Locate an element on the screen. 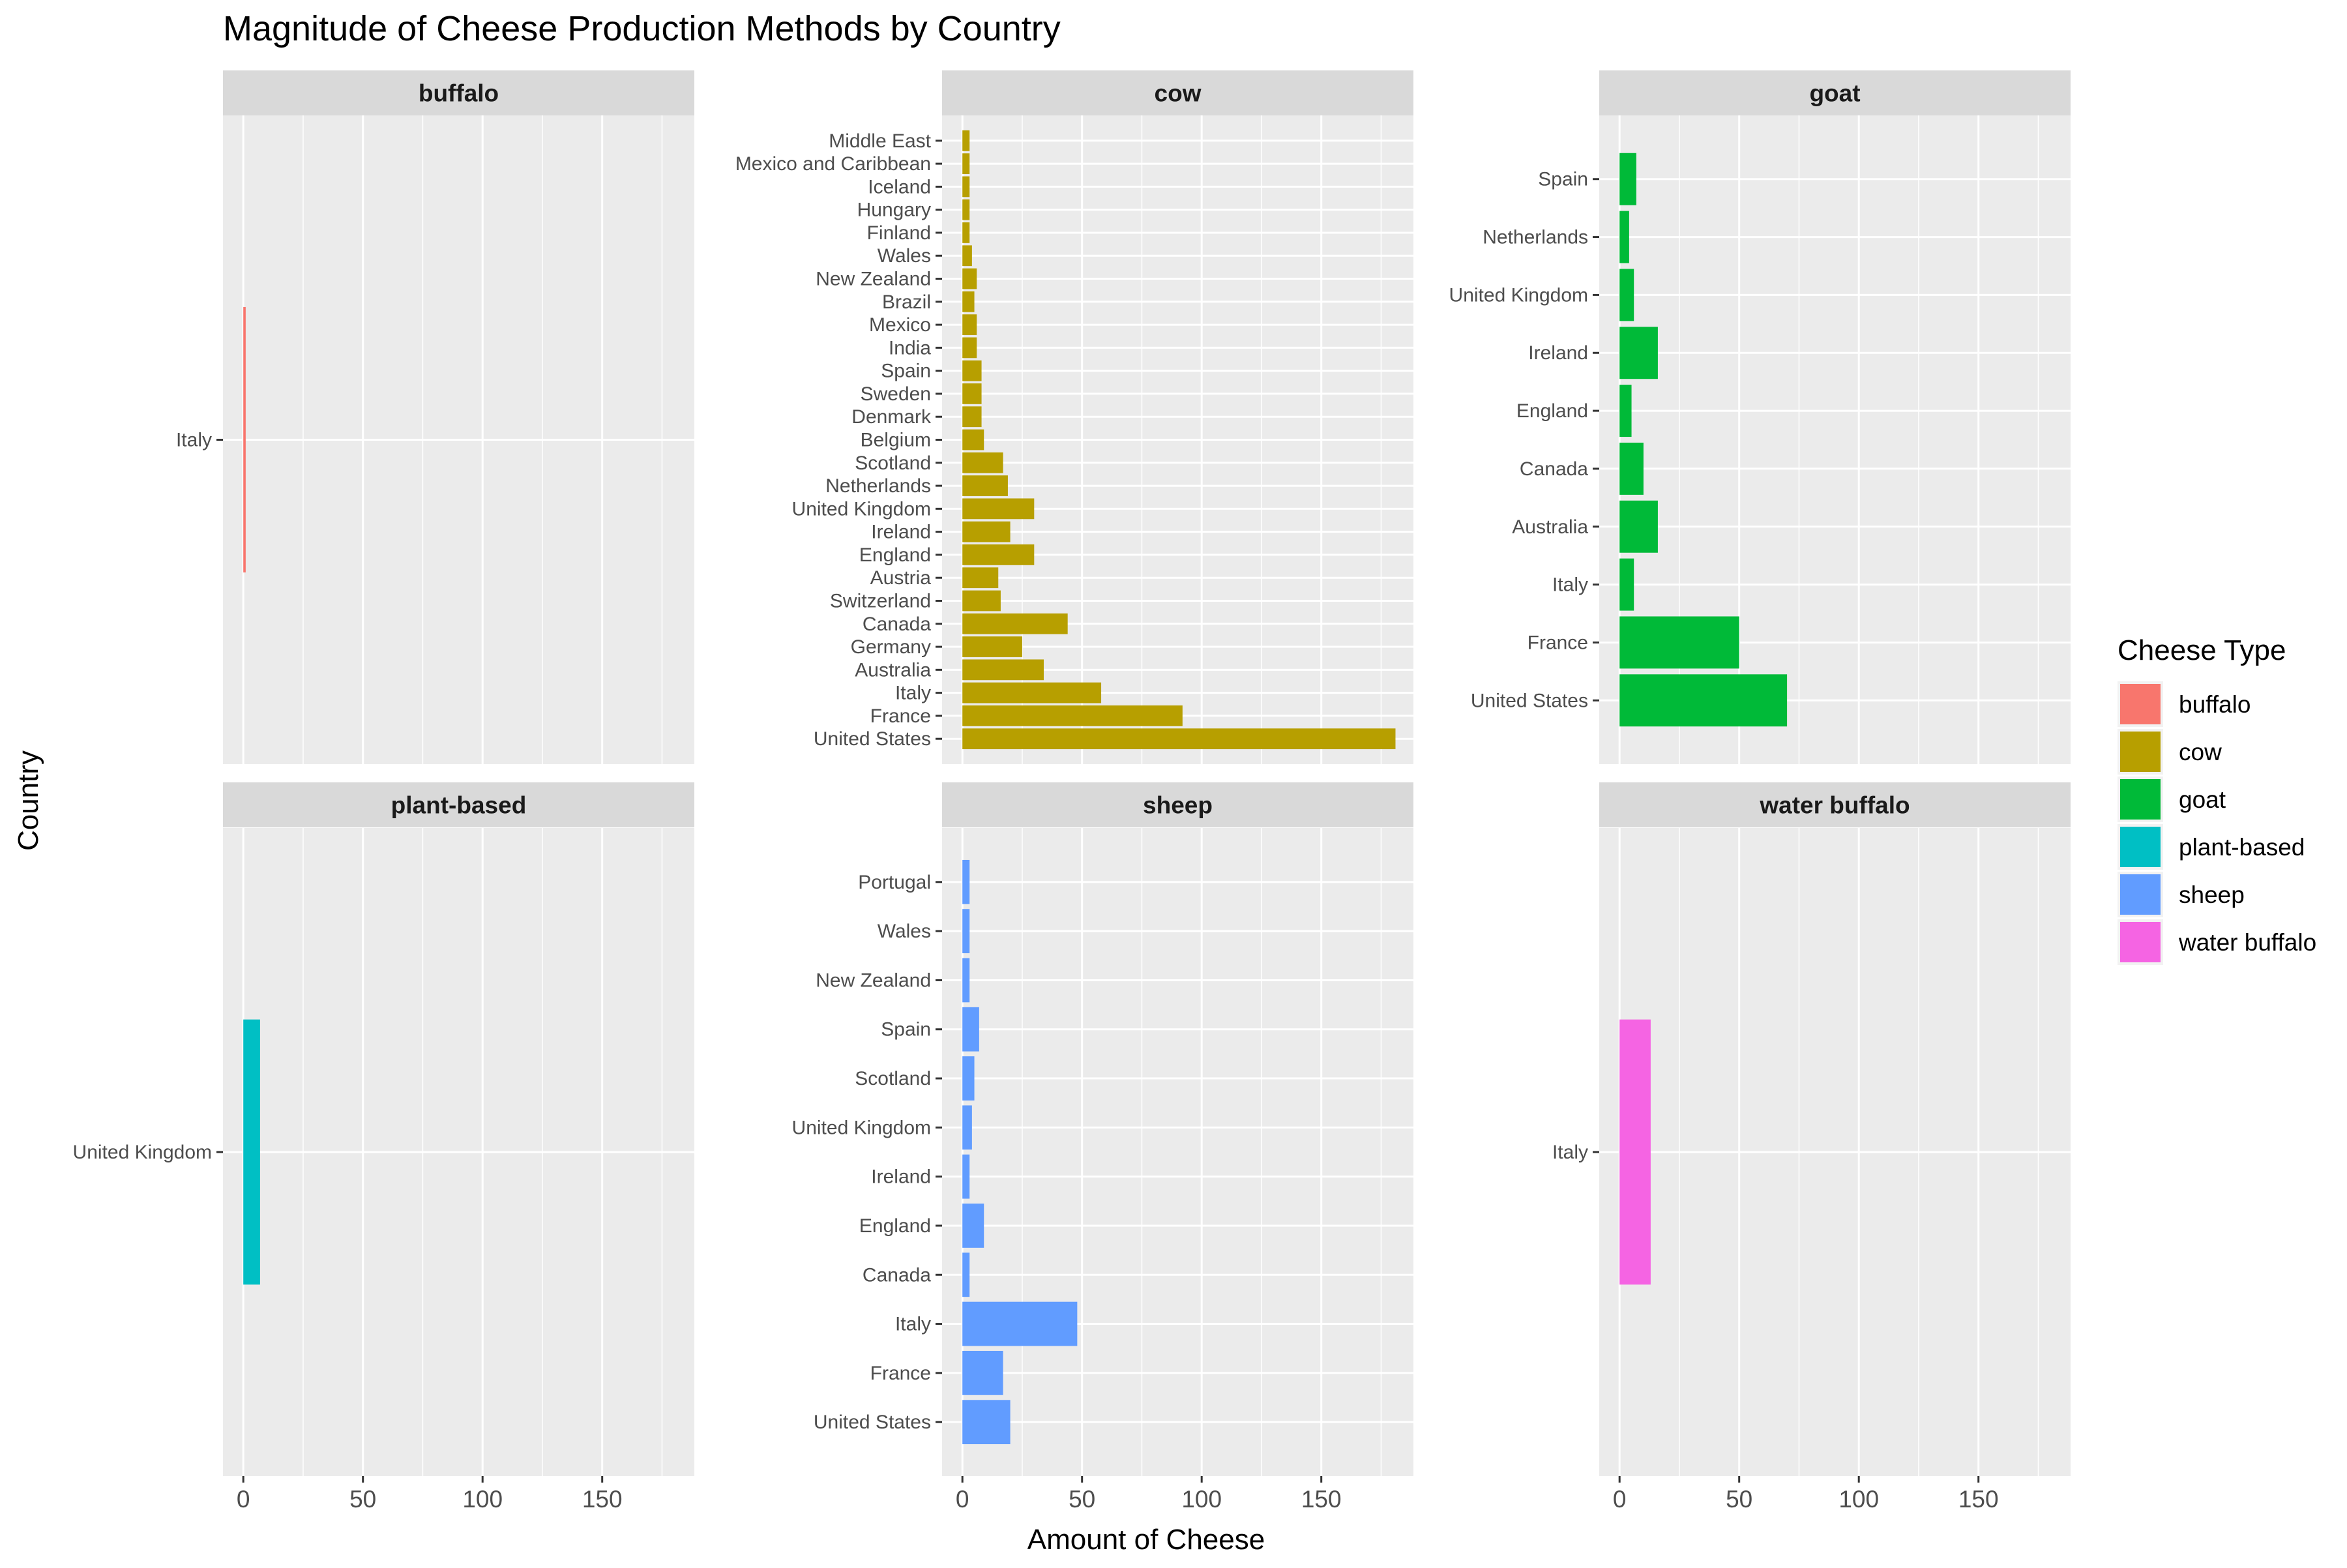 The width and height of the screenshot is (2347, 1568). y-axis-title: Country is located at coordinates (28, 800).